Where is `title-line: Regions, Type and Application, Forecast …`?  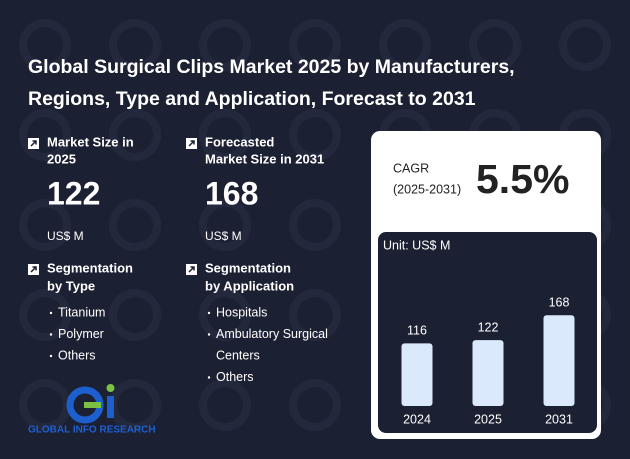
title-line: Regions, Type and Application, Forecast … is located at coordinates (252, 99).